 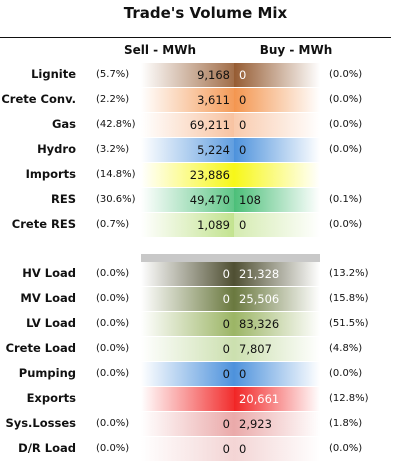 I want to click on row-label: Crete Load, so click(x=40, y=348).